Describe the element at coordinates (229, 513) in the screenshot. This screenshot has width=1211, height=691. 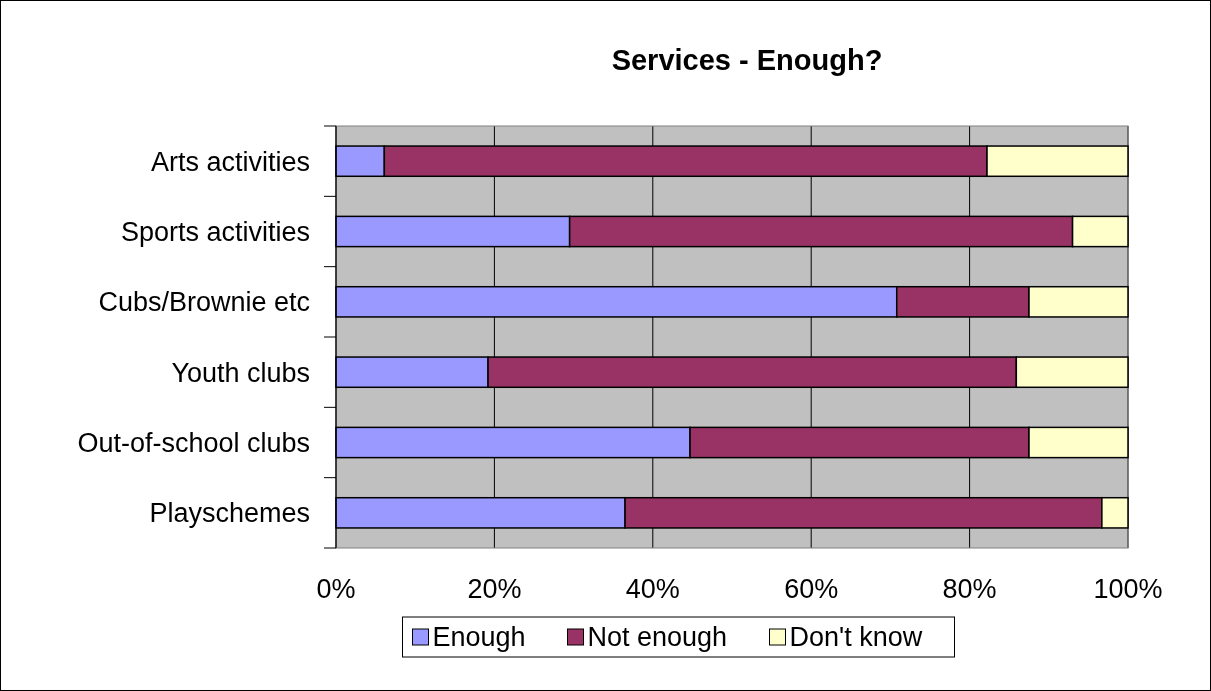
I see `y-tick-label: Playschemes` at that location.